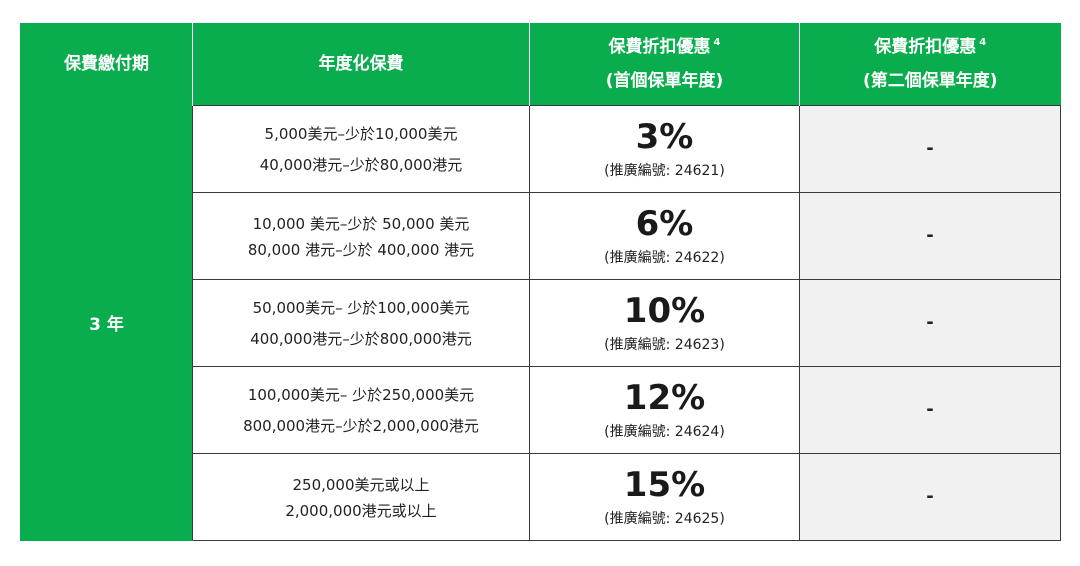  Describe the element at coordinates (664, 397) in the screenshot. I see `discount-percent: 12%` at that location.